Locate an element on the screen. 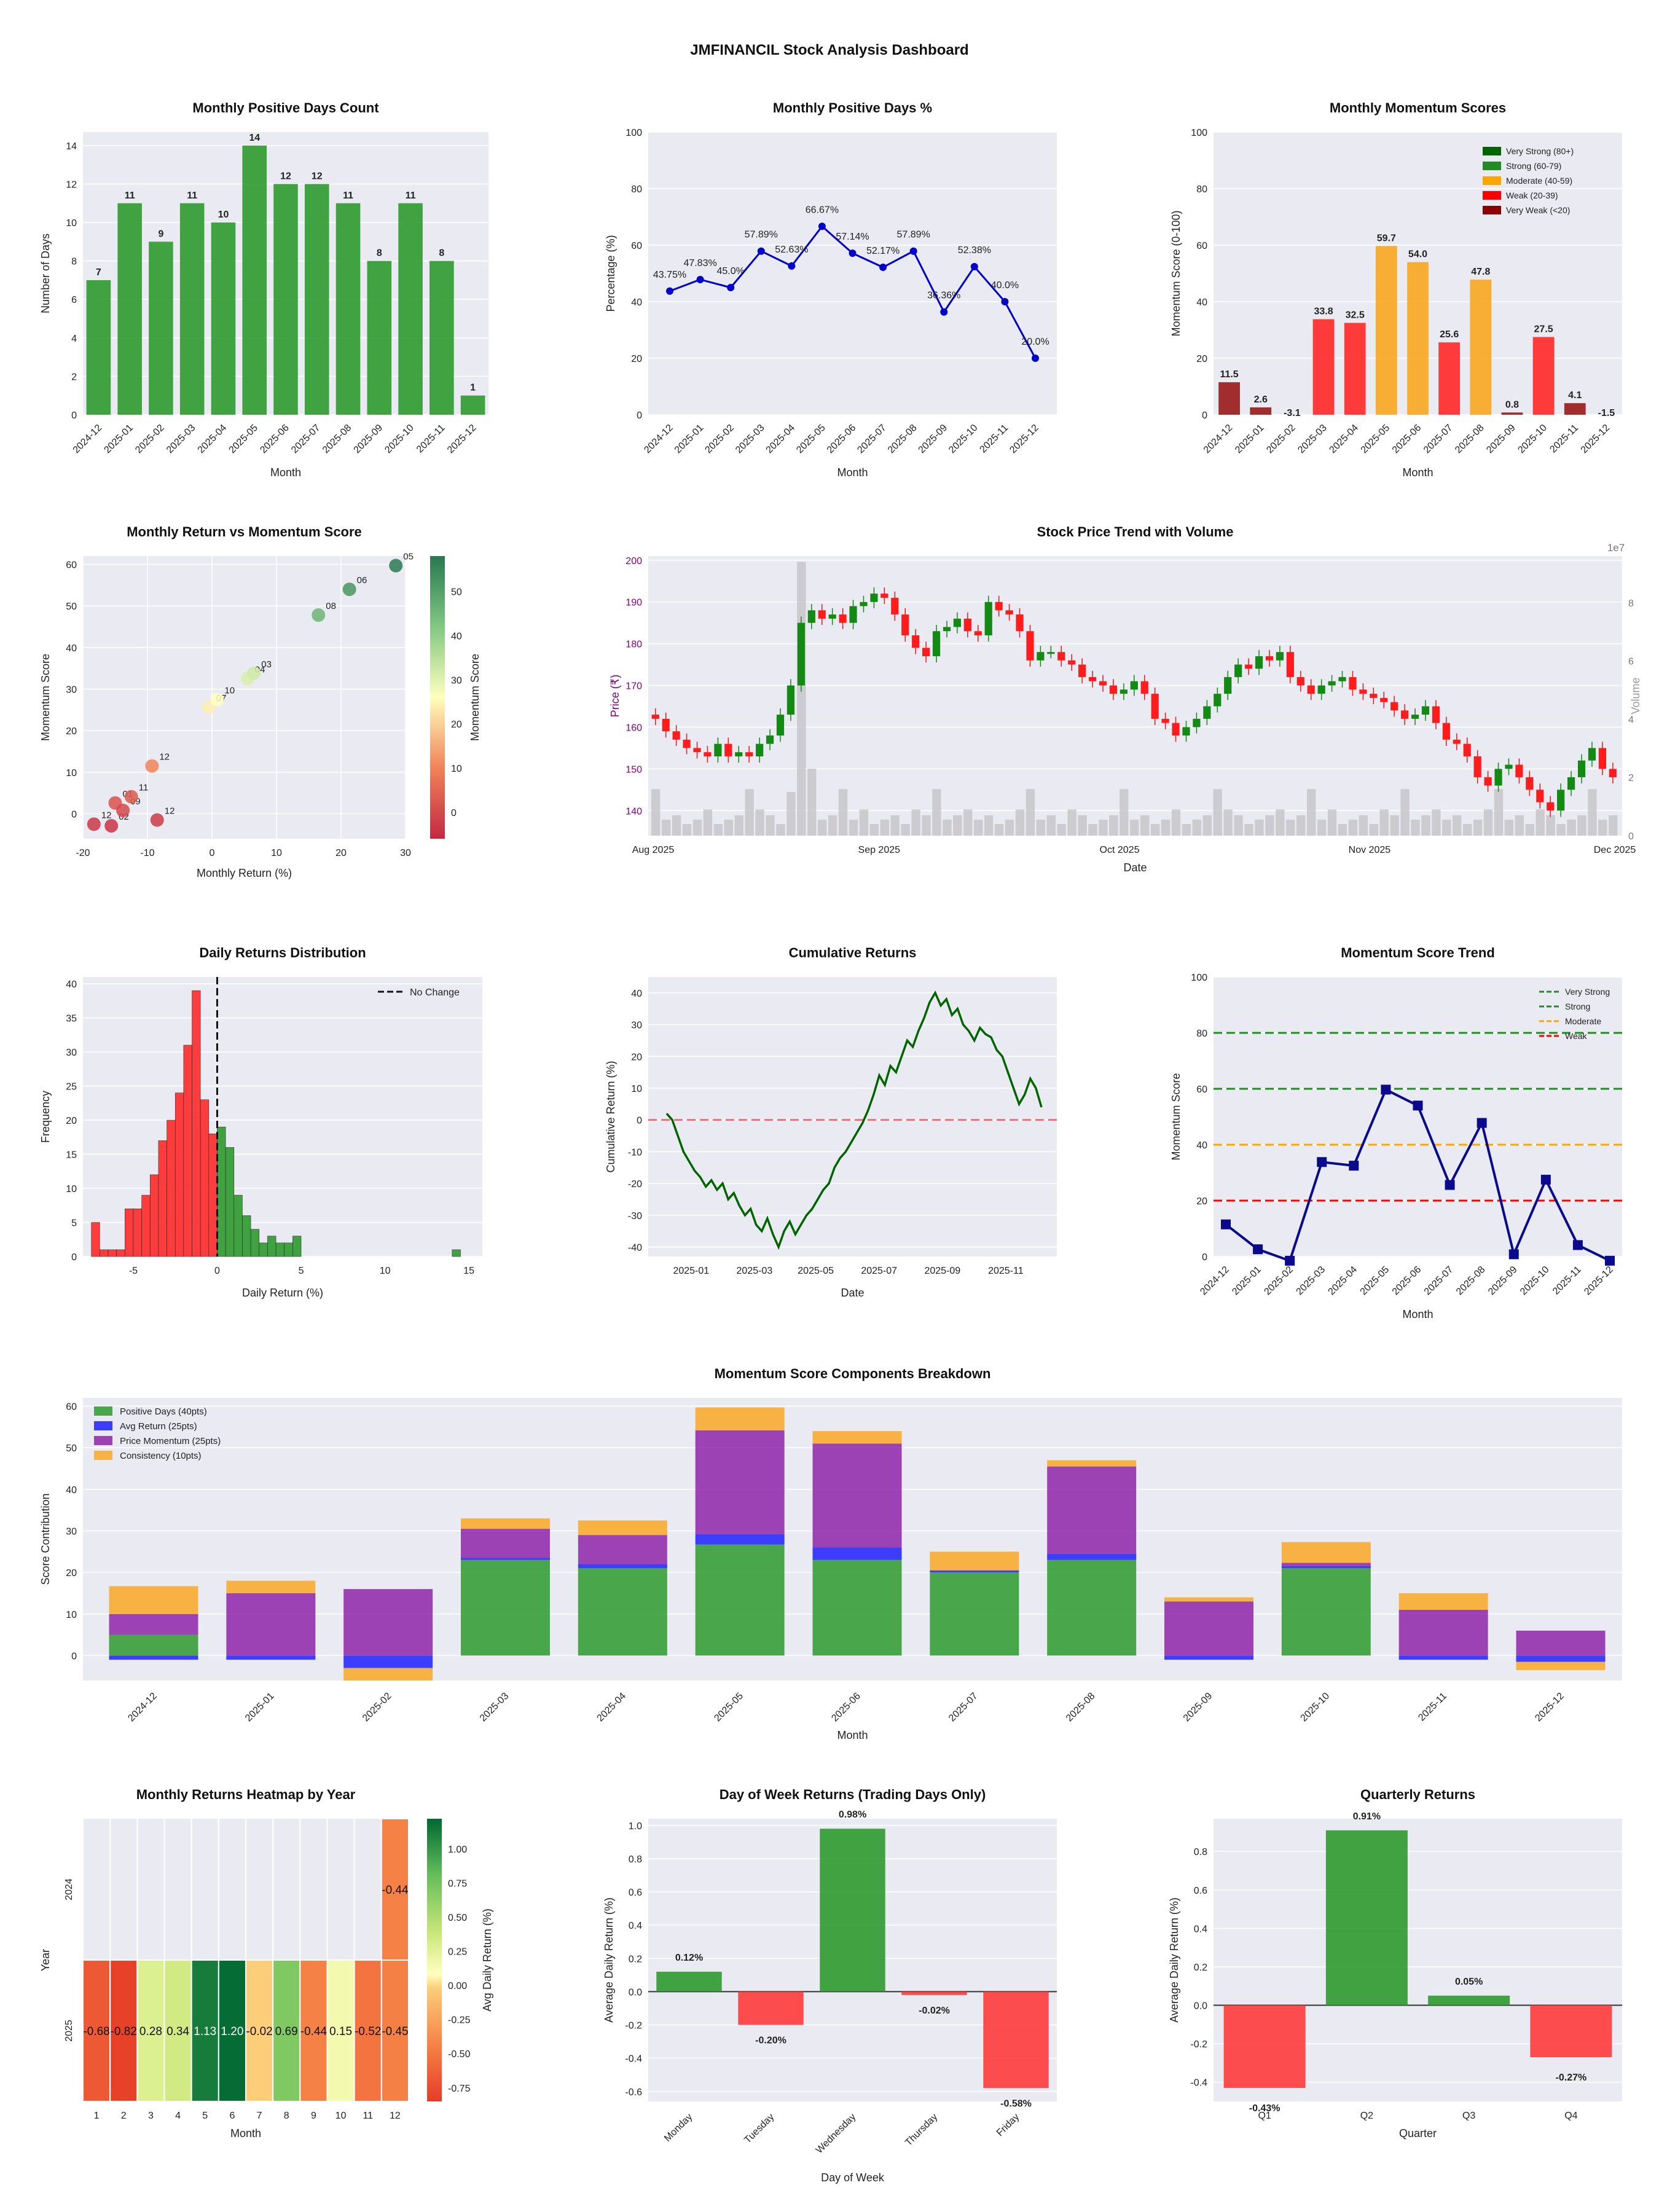 The image size is (1659, 2212). cmp-xtick-label: 2025-03 is located at coordinates (494, 1707).